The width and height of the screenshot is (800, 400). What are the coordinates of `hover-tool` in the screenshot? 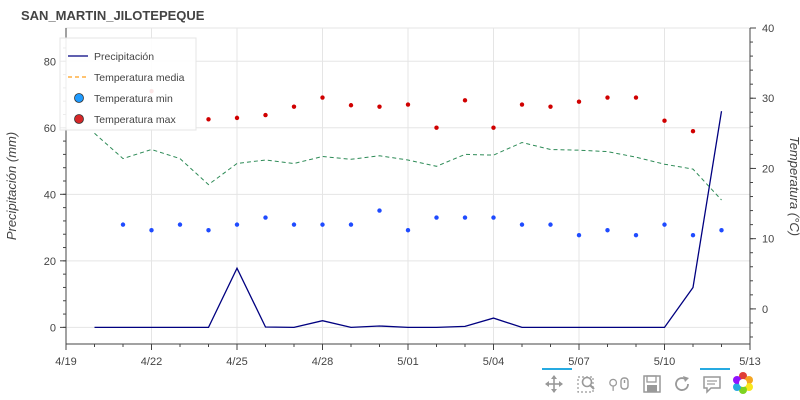 It's located at (714, 383).